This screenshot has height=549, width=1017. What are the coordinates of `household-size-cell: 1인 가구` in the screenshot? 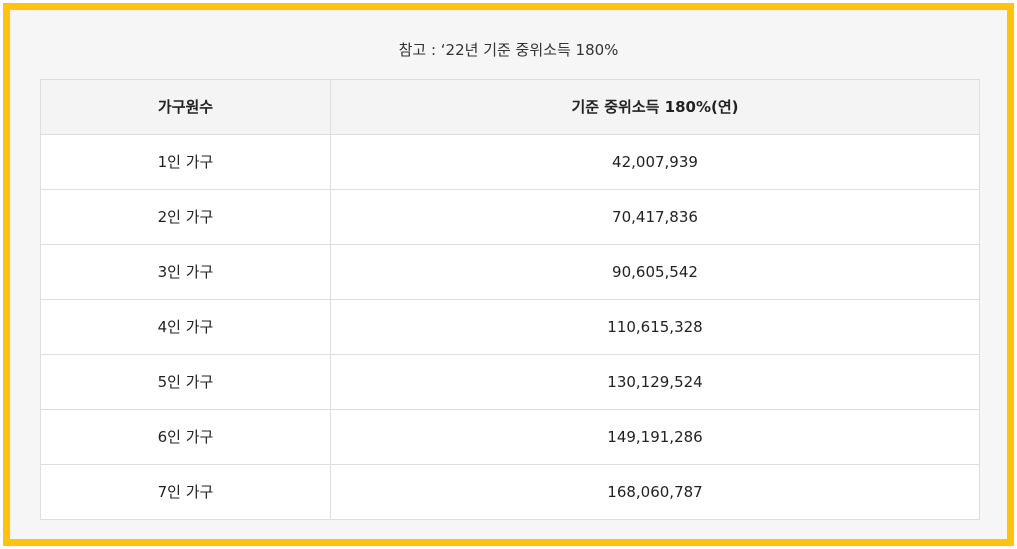 It's located at (185, 162).